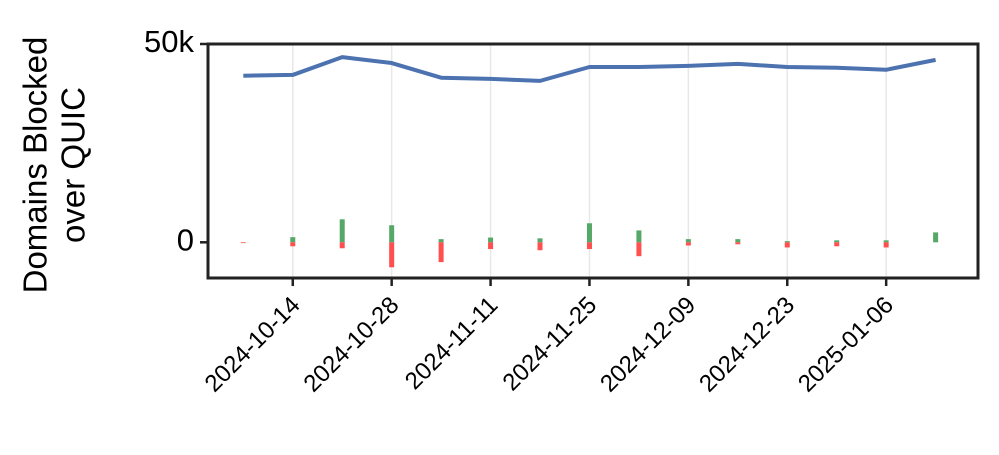 The width and height of the screenshot is (999, 455). Describe the element at coordinates (846, 345) in the screenshot. I see `x-tick-label: 2025-01-06` at that location.